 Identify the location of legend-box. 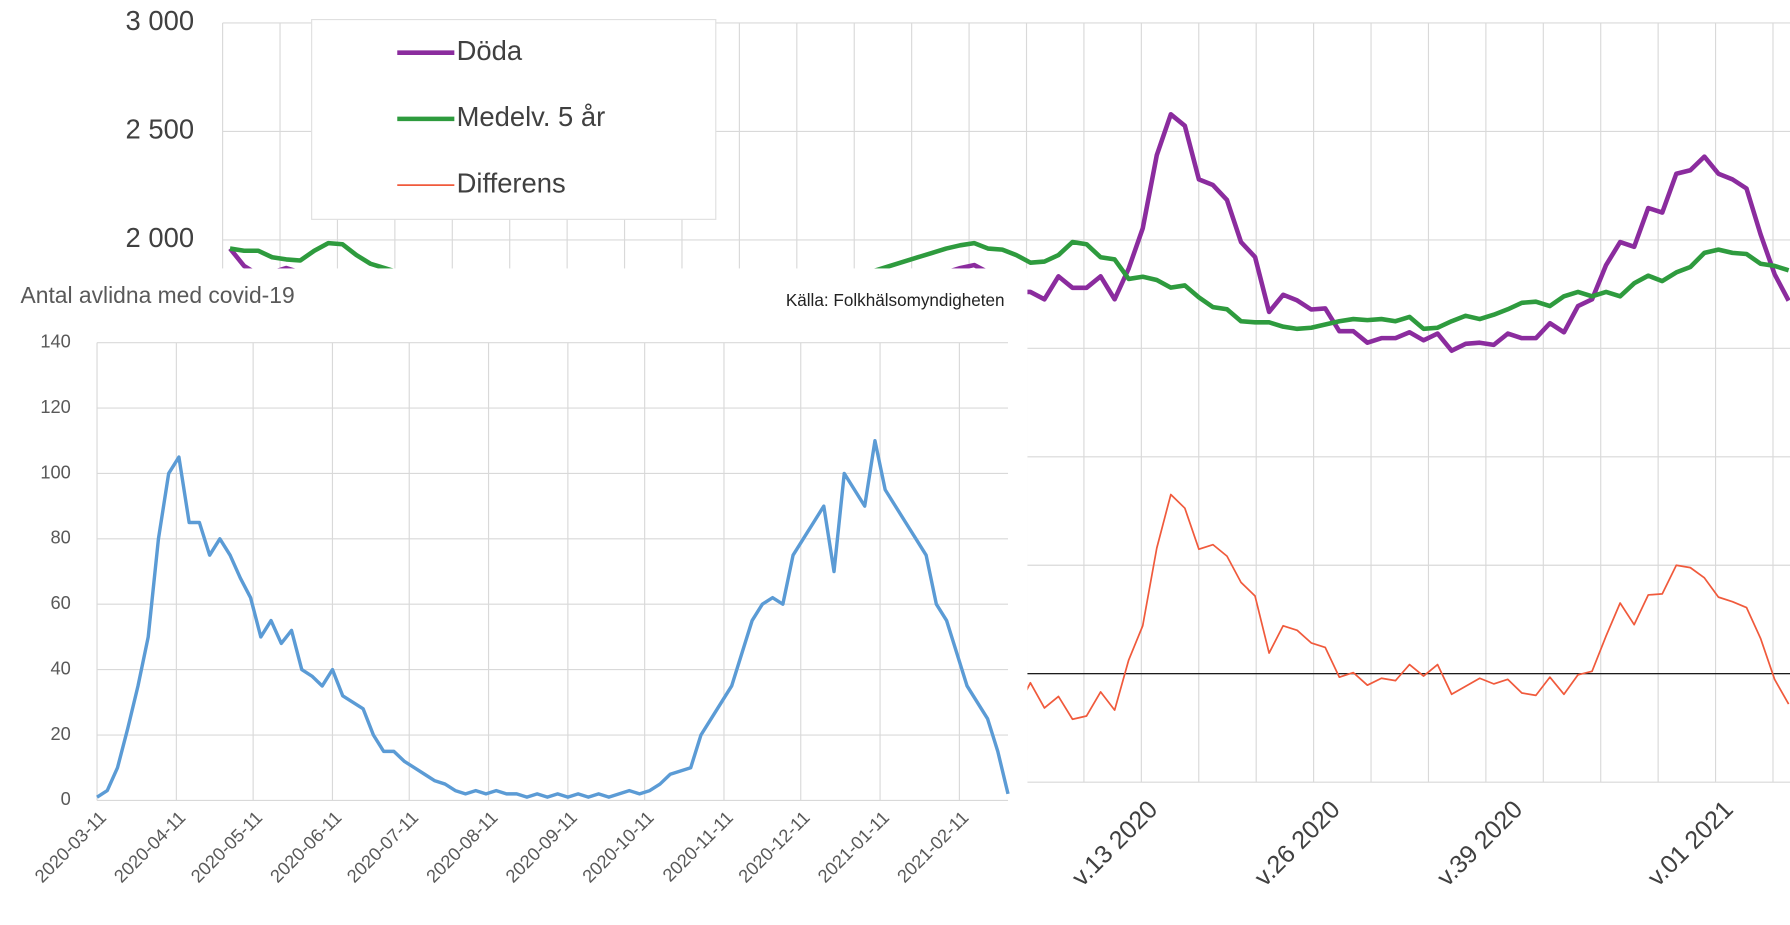
(514, 119).